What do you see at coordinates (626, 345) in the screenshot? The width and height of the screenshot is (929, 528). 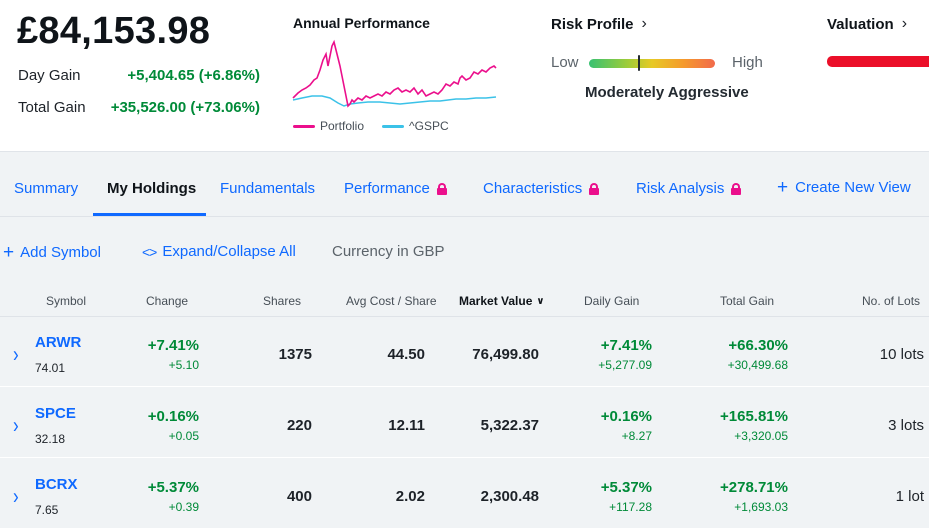 I see `daily-gain-percent: +7.41%` at bounding box center [626, 345].